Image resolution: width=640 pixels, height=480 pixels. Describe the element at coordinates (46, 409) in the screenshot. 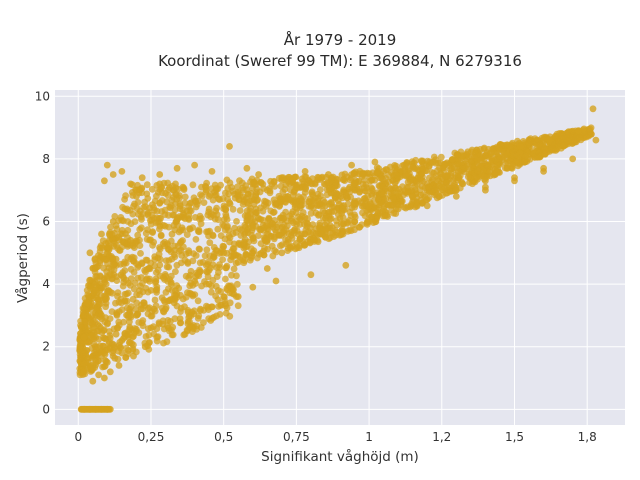

I see `y-tick-label: 0` at that location.